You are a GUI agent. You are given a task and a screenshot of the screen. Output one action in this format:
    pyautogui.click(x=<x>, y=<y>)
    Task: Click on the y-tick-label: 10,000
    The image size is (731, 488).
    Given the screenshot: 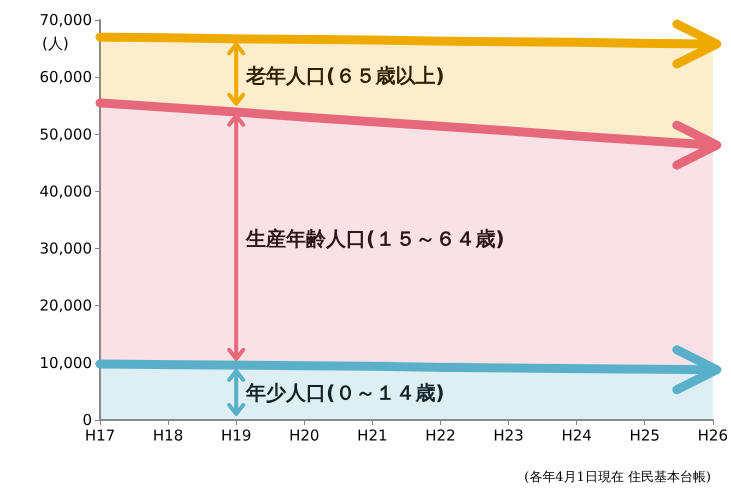 What is the action you would take?
    pyautogui.click(x=66, y=363)
    